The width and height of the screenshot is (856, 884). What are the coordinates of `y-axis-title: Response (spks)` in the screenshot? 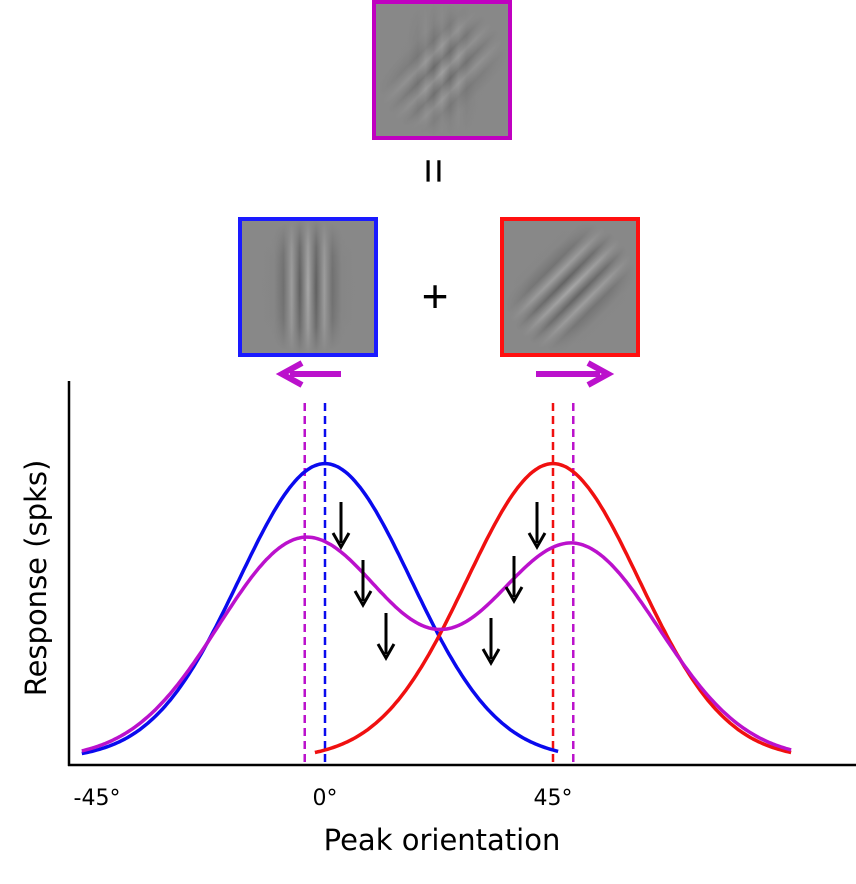 It's located at (36, 578).